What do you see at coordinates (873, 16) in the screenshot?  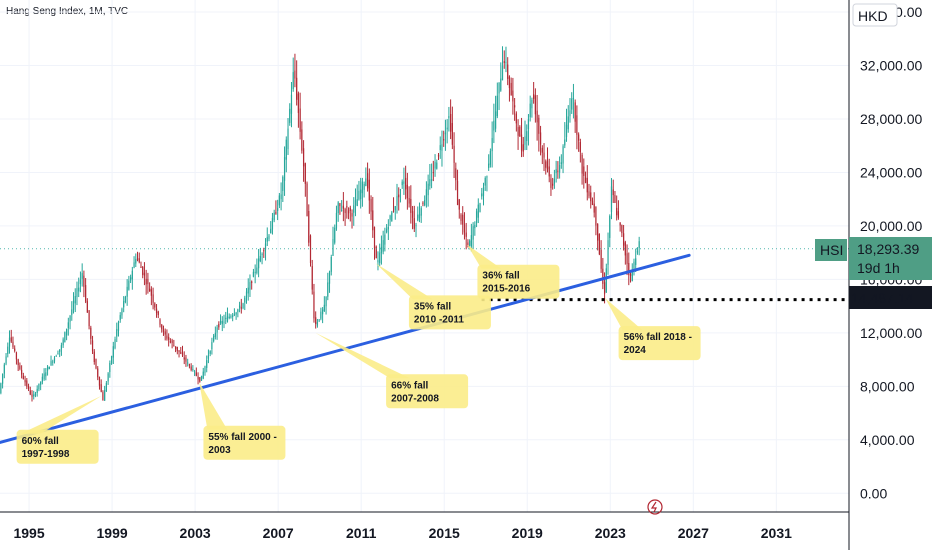 I see `currency-label: HKD` at bounding box center [873, 16].